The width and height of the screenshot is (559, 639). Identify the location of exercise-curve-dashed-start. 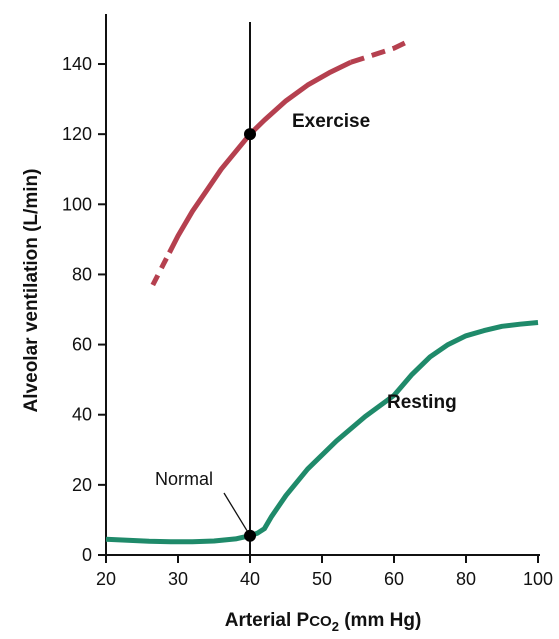
(161, 269).